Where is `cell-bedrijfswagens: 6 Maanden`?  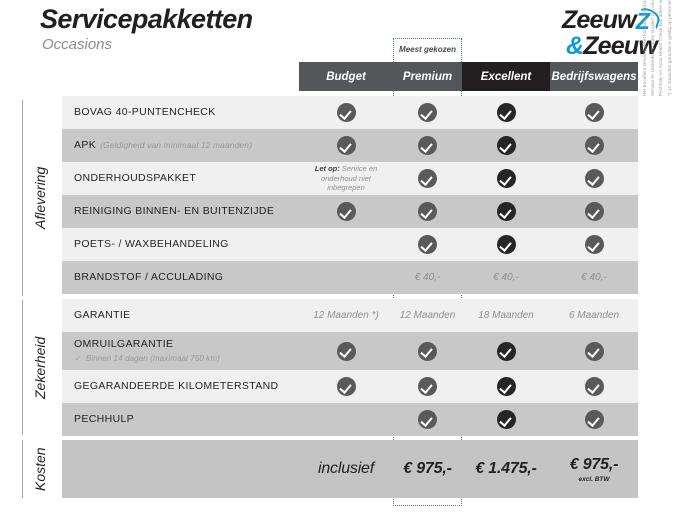 cell-bedrijfswagens: 6 Maanden is located at coordinates (594, 315).